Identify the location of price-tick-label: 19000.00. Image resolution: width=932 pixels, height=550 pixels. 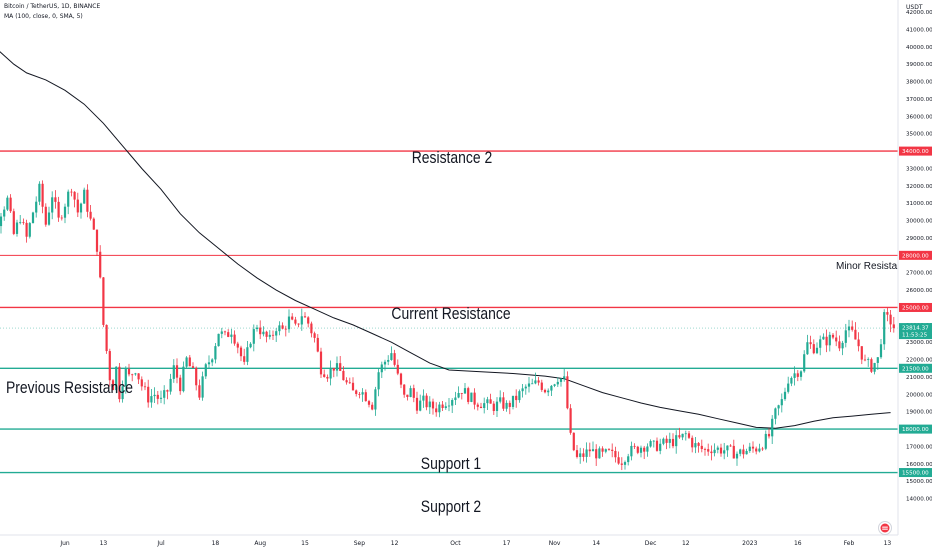
(919, 413).